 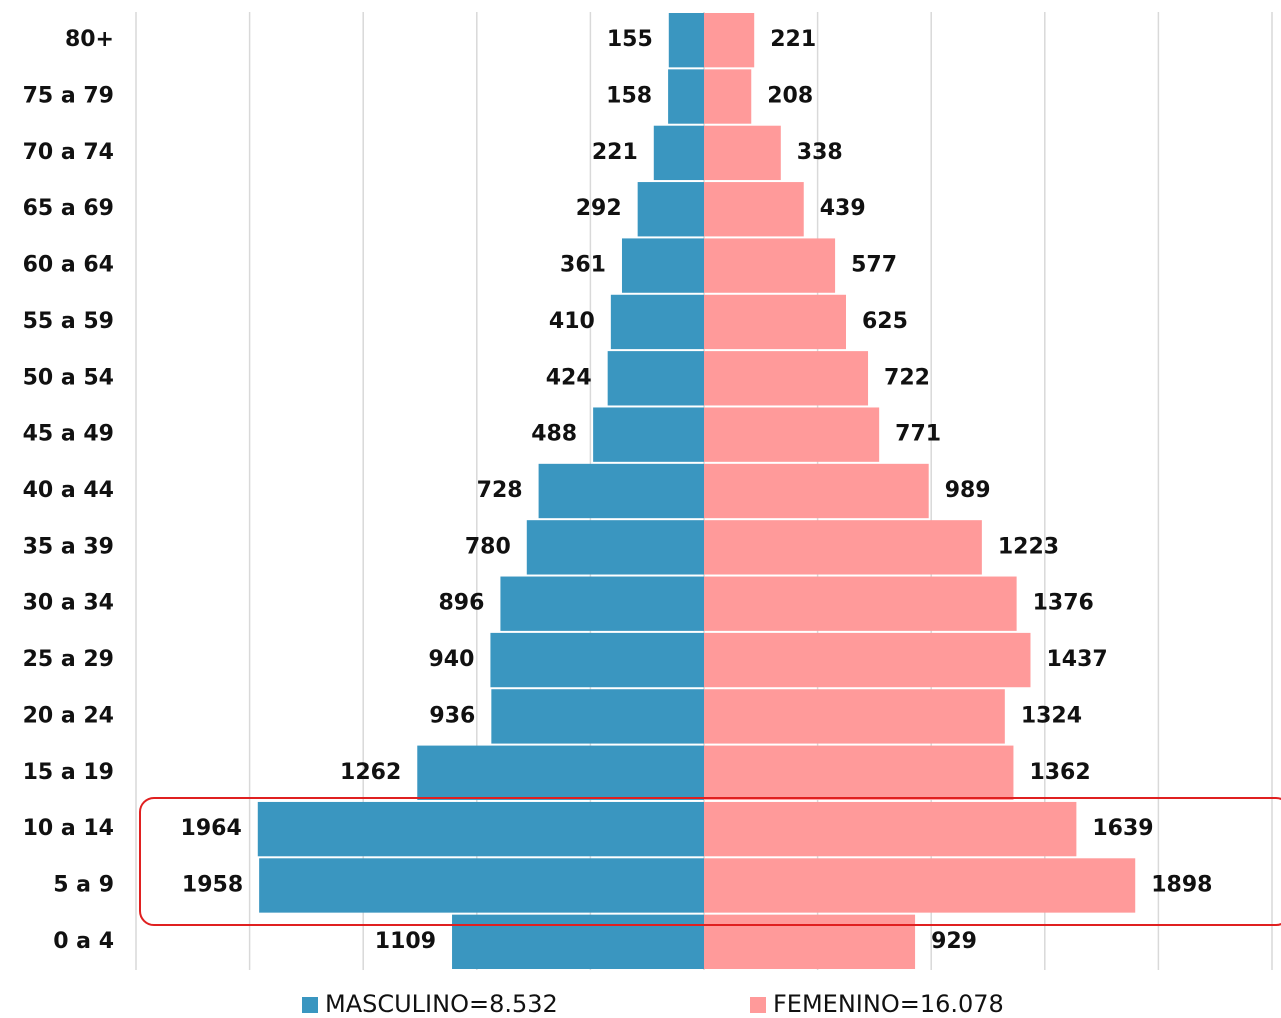 What do you see at coordinates (68, 96) in the screenshot?
I see `category-label: 75 a 79` at bounding box center [68, 96].